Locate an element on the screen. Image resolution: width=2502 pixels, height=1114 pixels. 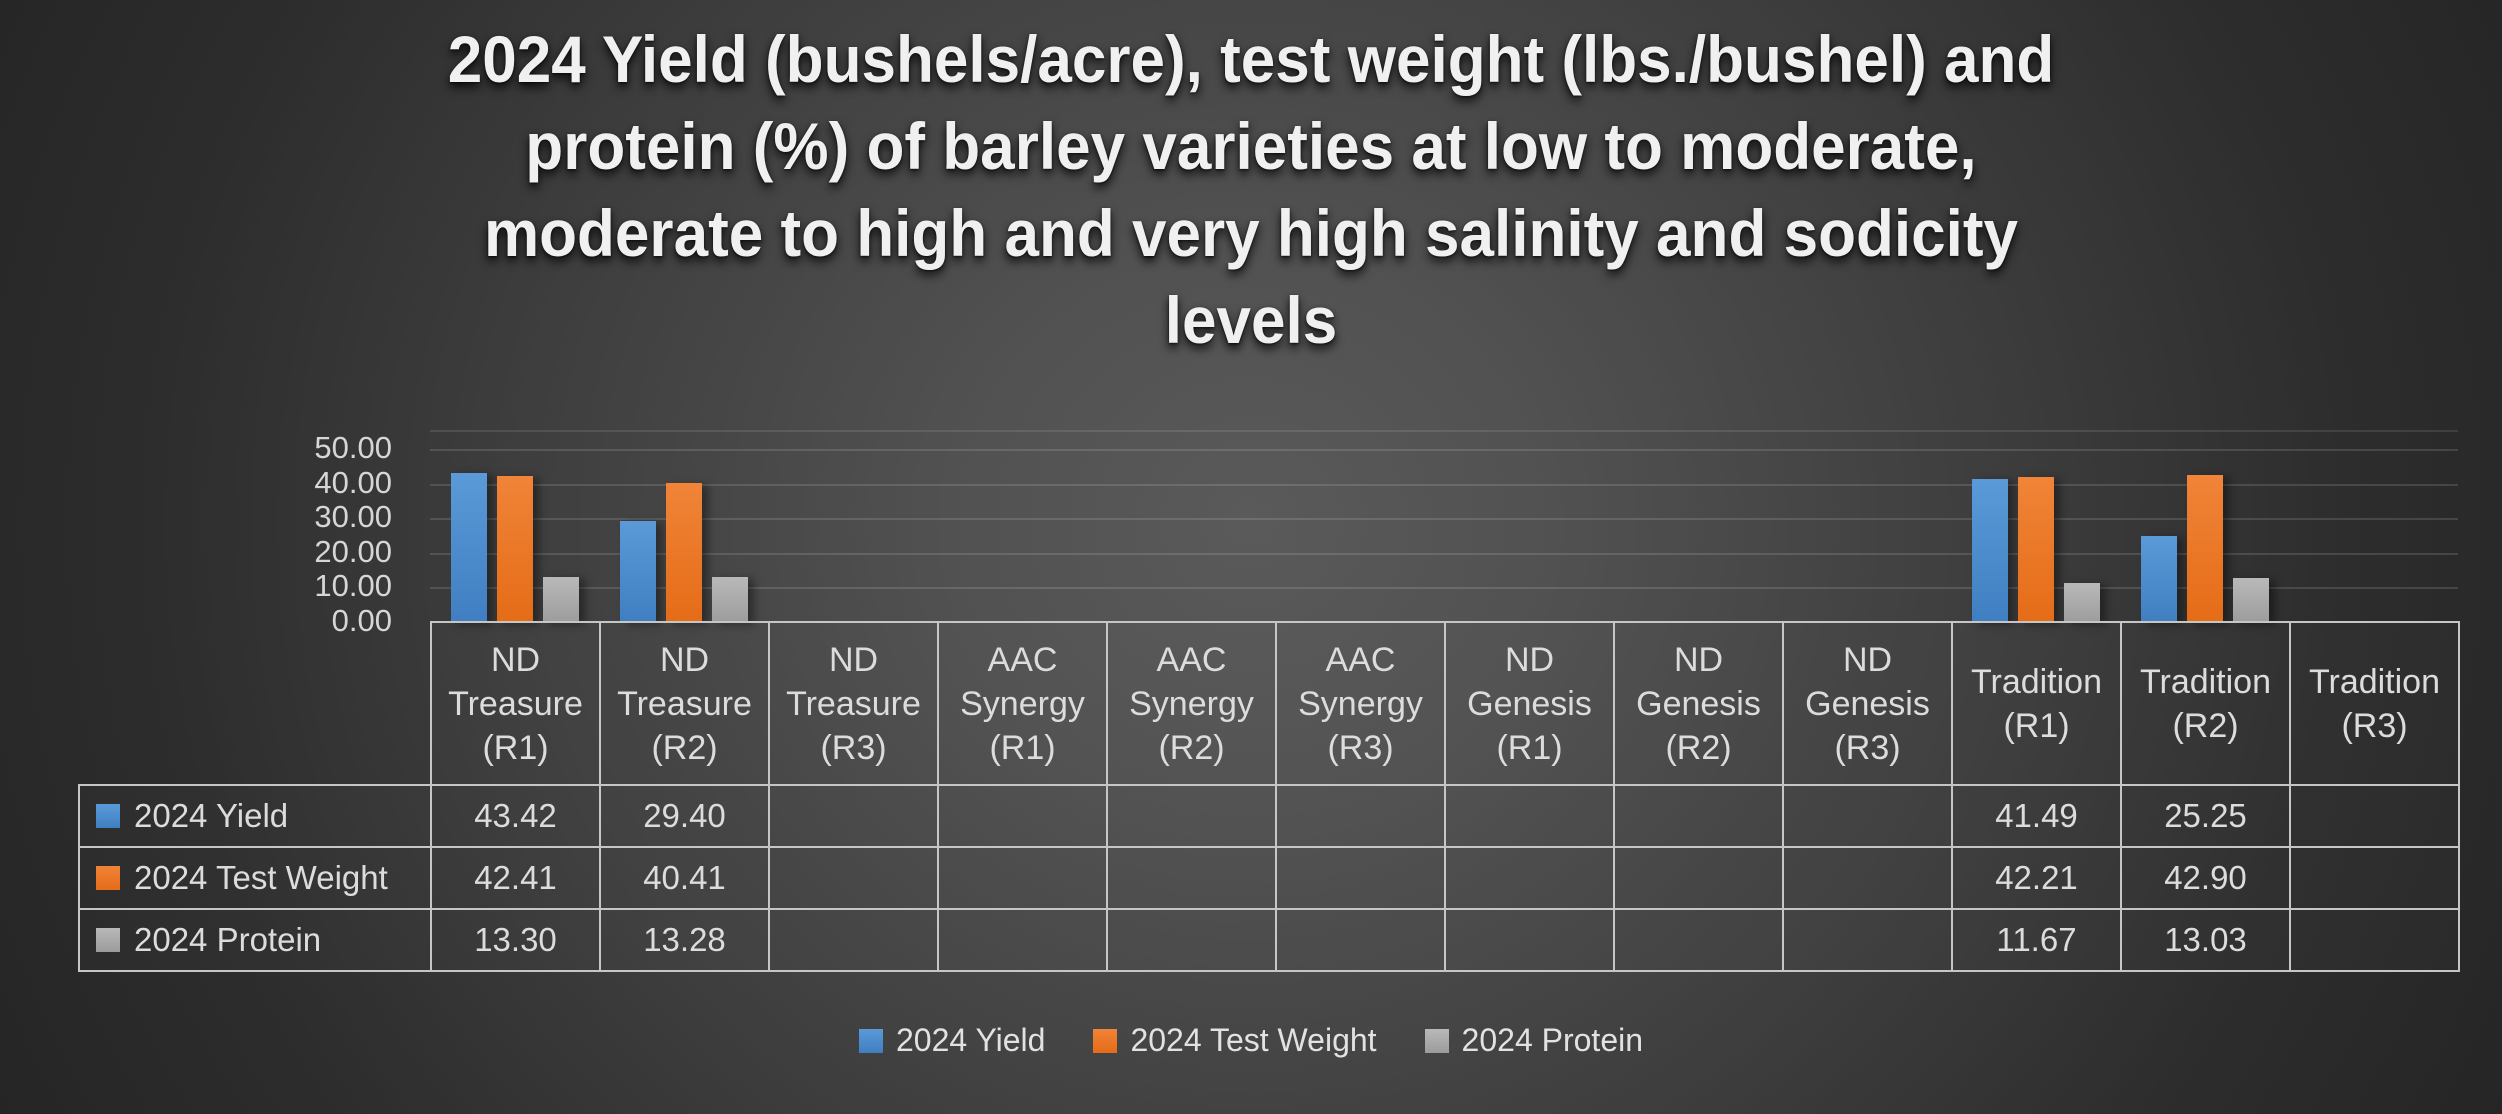
category-header: AAC Synergy (R3) is located at coordinates (1360, 703).